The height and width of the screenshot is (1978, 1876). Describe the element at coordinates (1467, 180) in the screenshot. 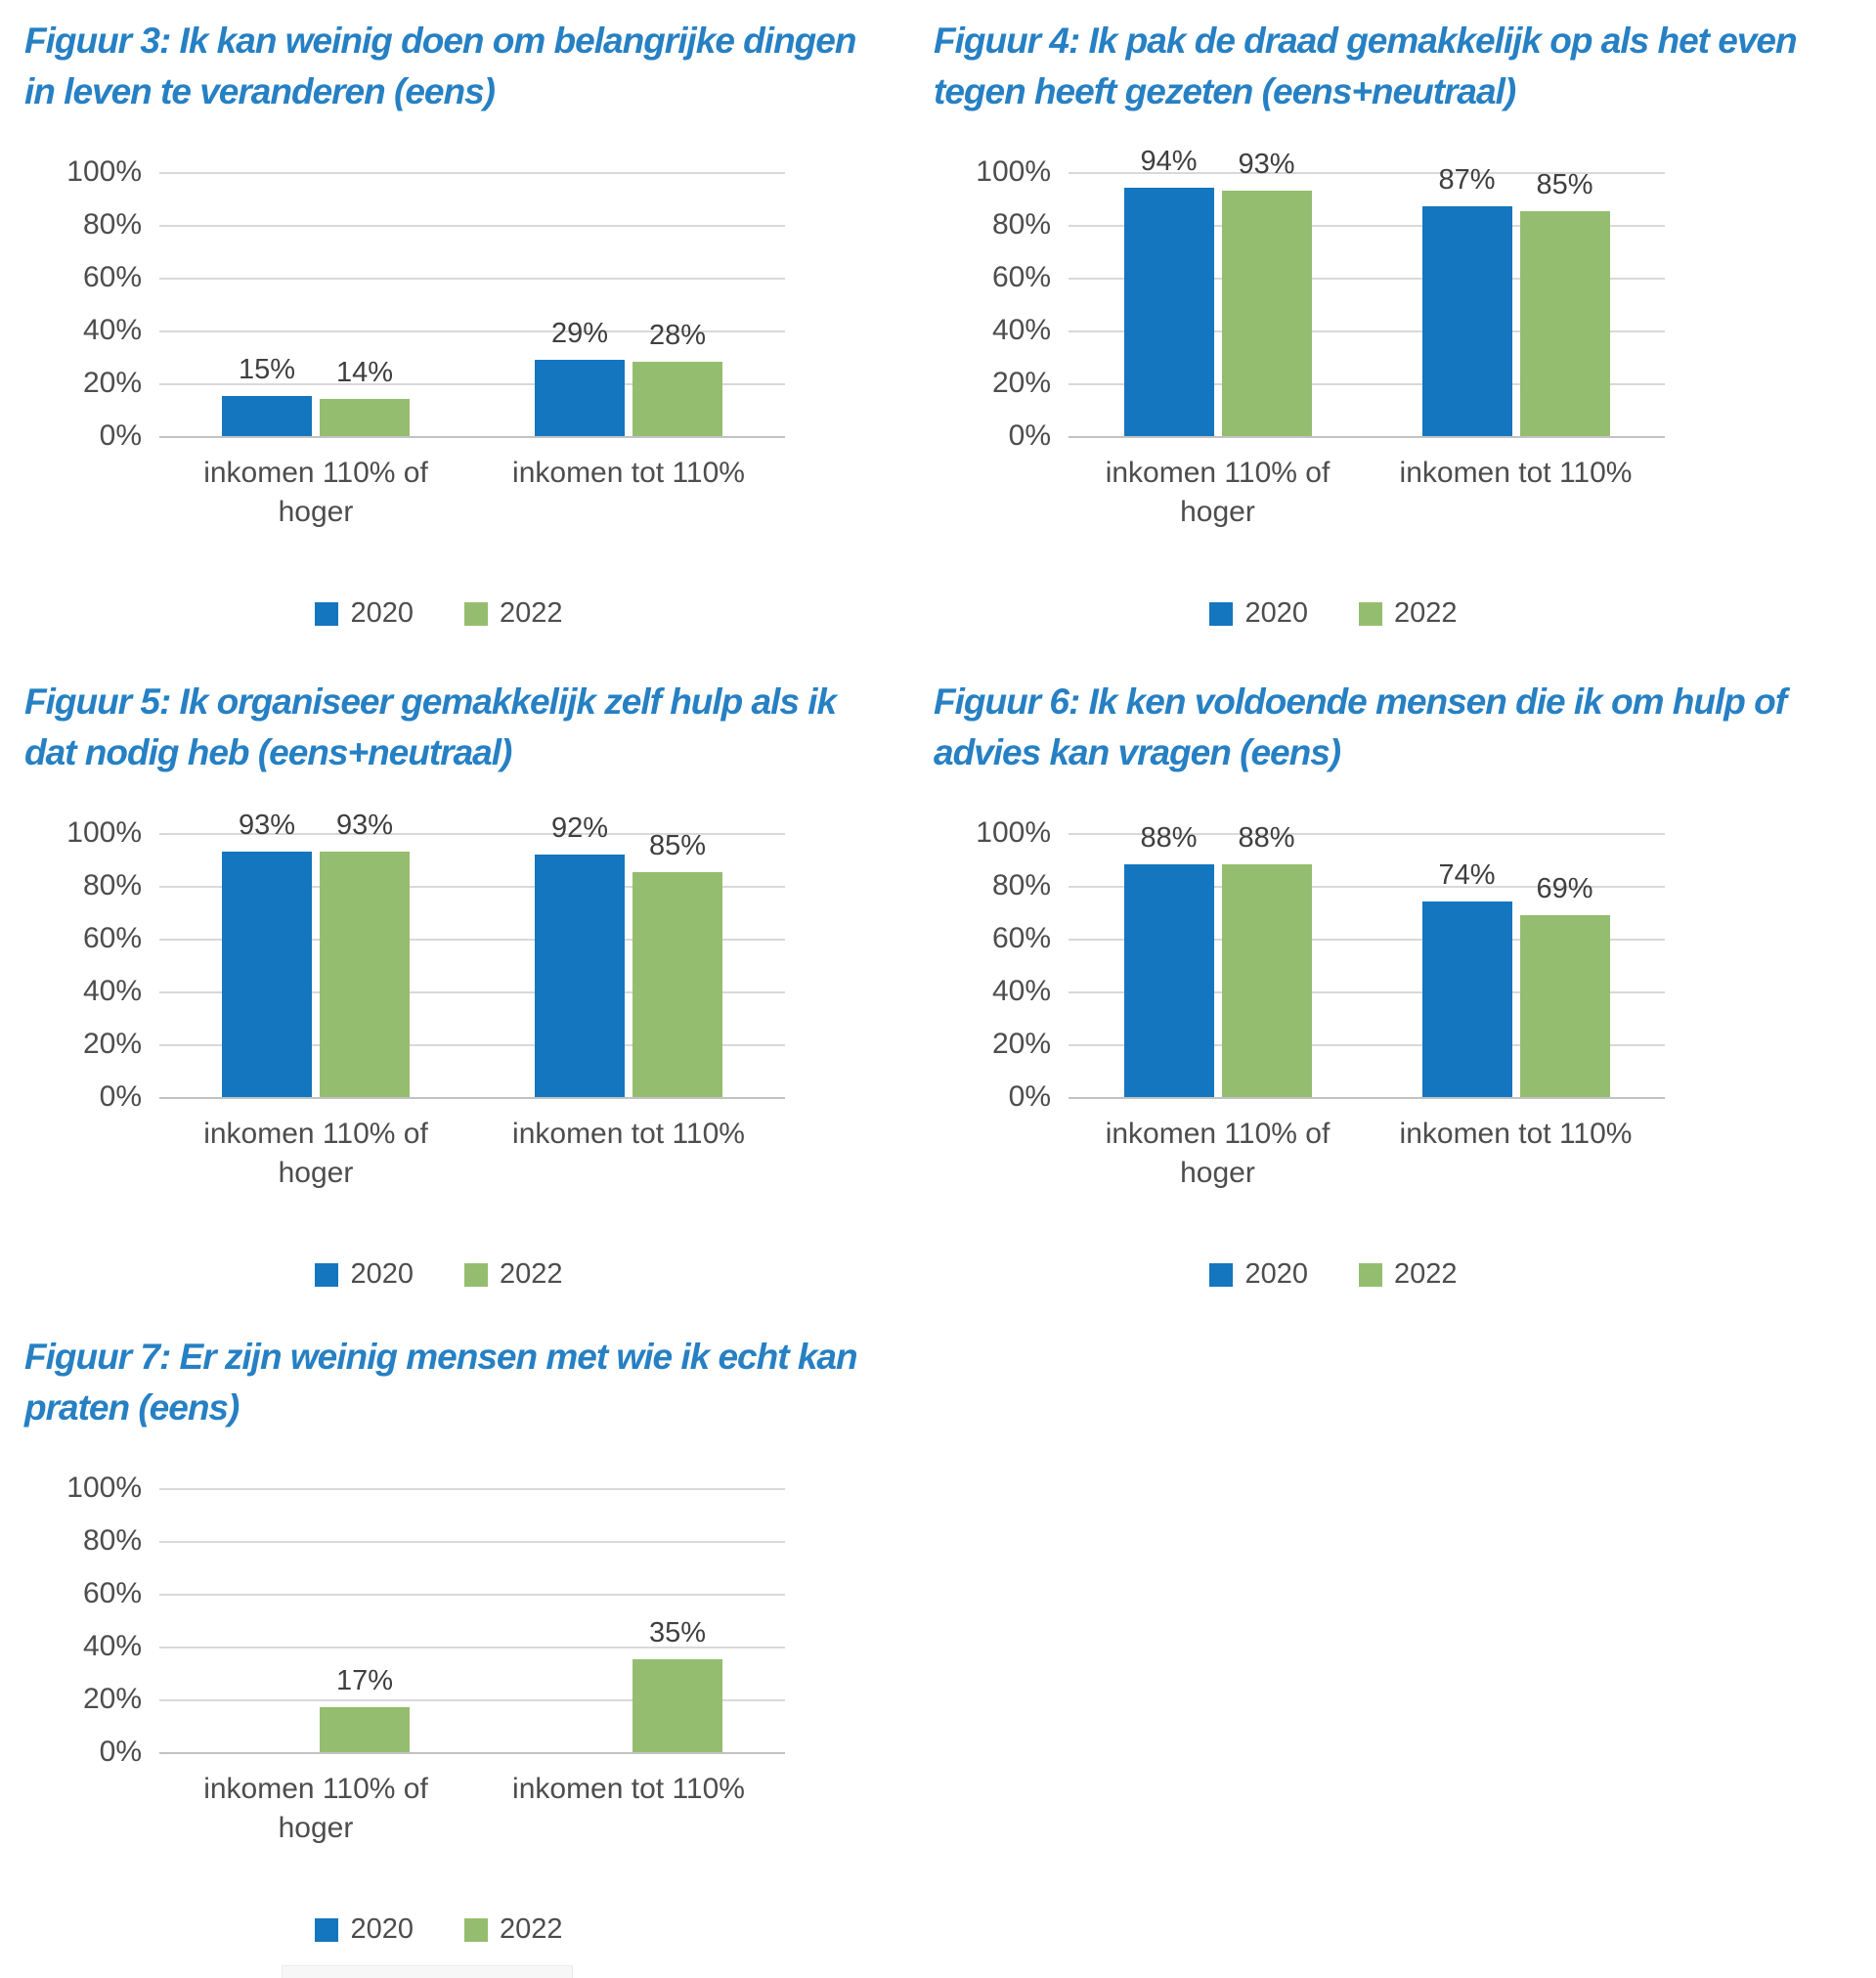

I see `bar-value-label: 87%` at that location.